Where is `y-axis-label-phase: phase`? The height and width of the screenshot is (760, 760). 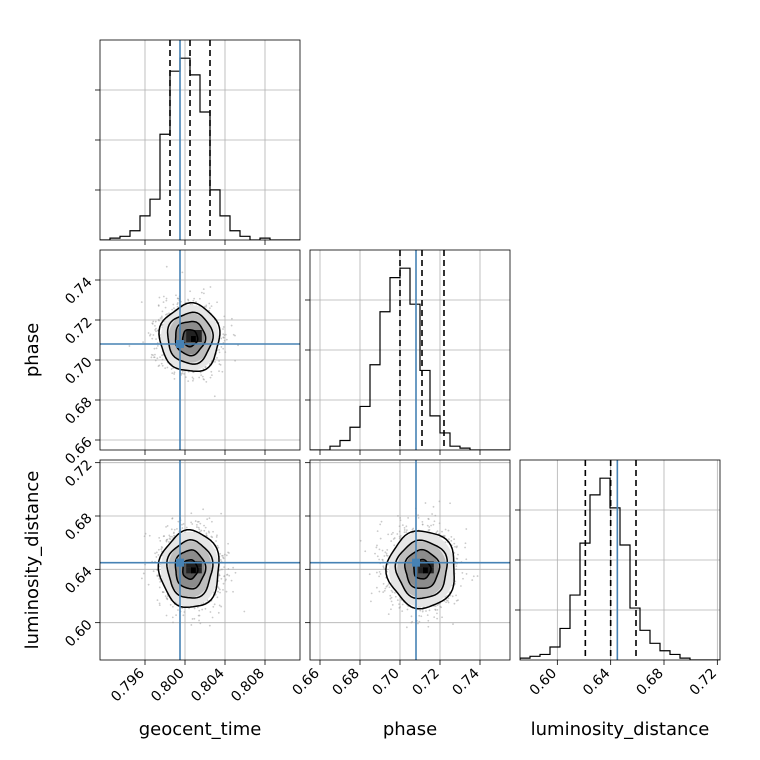 y-axis-label-phase: phase is located at coordinates (32, 350).